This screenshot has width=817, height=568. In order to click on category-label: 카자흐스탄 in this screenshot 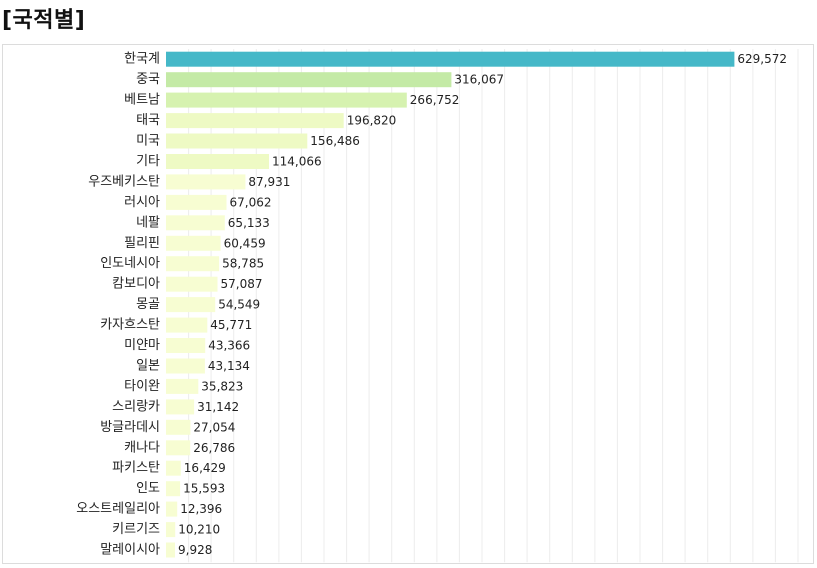, I will do `click(130, 325)`.